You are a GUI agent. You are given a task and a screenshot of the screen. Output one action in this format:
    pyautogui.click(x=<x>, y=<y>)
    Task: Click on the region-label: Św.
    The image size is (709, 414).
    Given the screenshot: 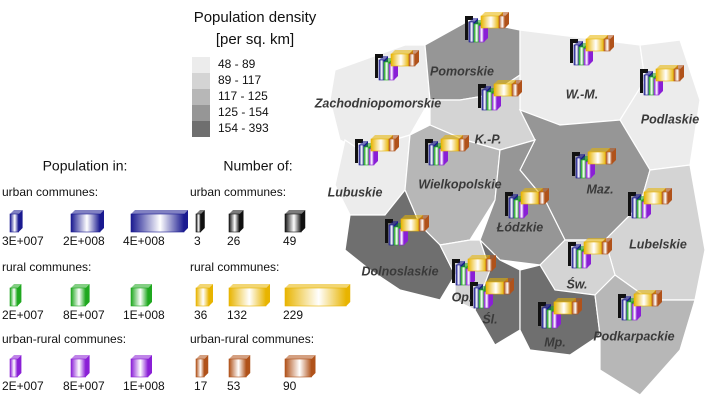 What is the action you would take?
    pyautogui.click(x=576, y=283)
    